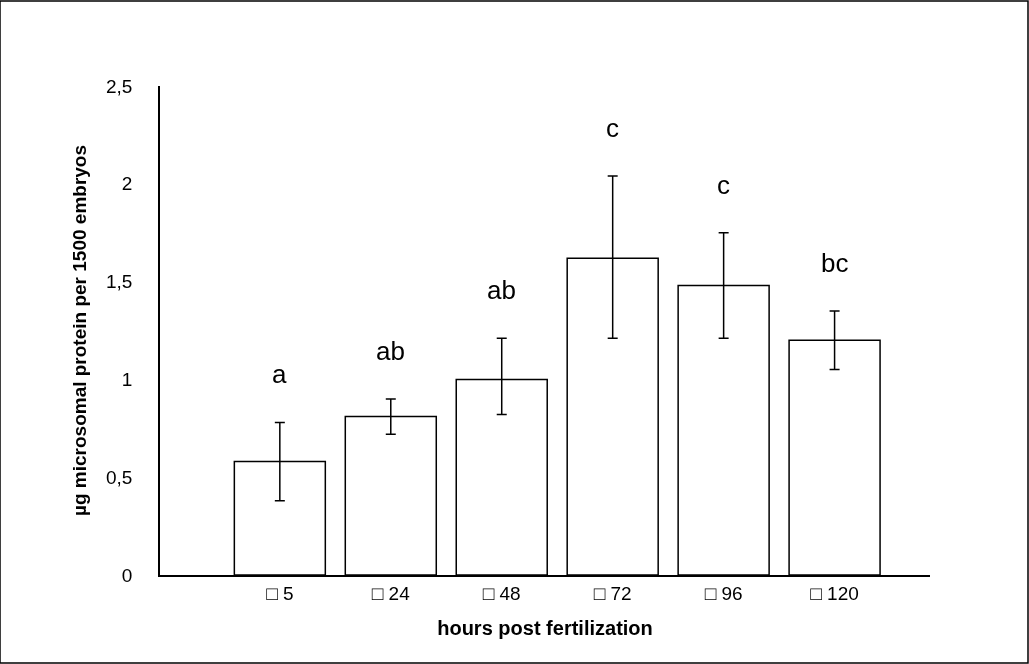  Describe the element at coordinates (391, 593) in the screenshot. I see `x-tick-label: □ 24` at that location.